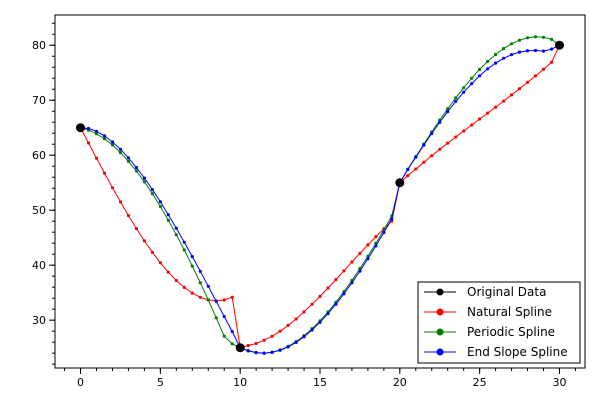 This screenshot has height=400, width=600. I want to click on legend-label-end-slope-spline: End Slope Spline, so click(517, 352).